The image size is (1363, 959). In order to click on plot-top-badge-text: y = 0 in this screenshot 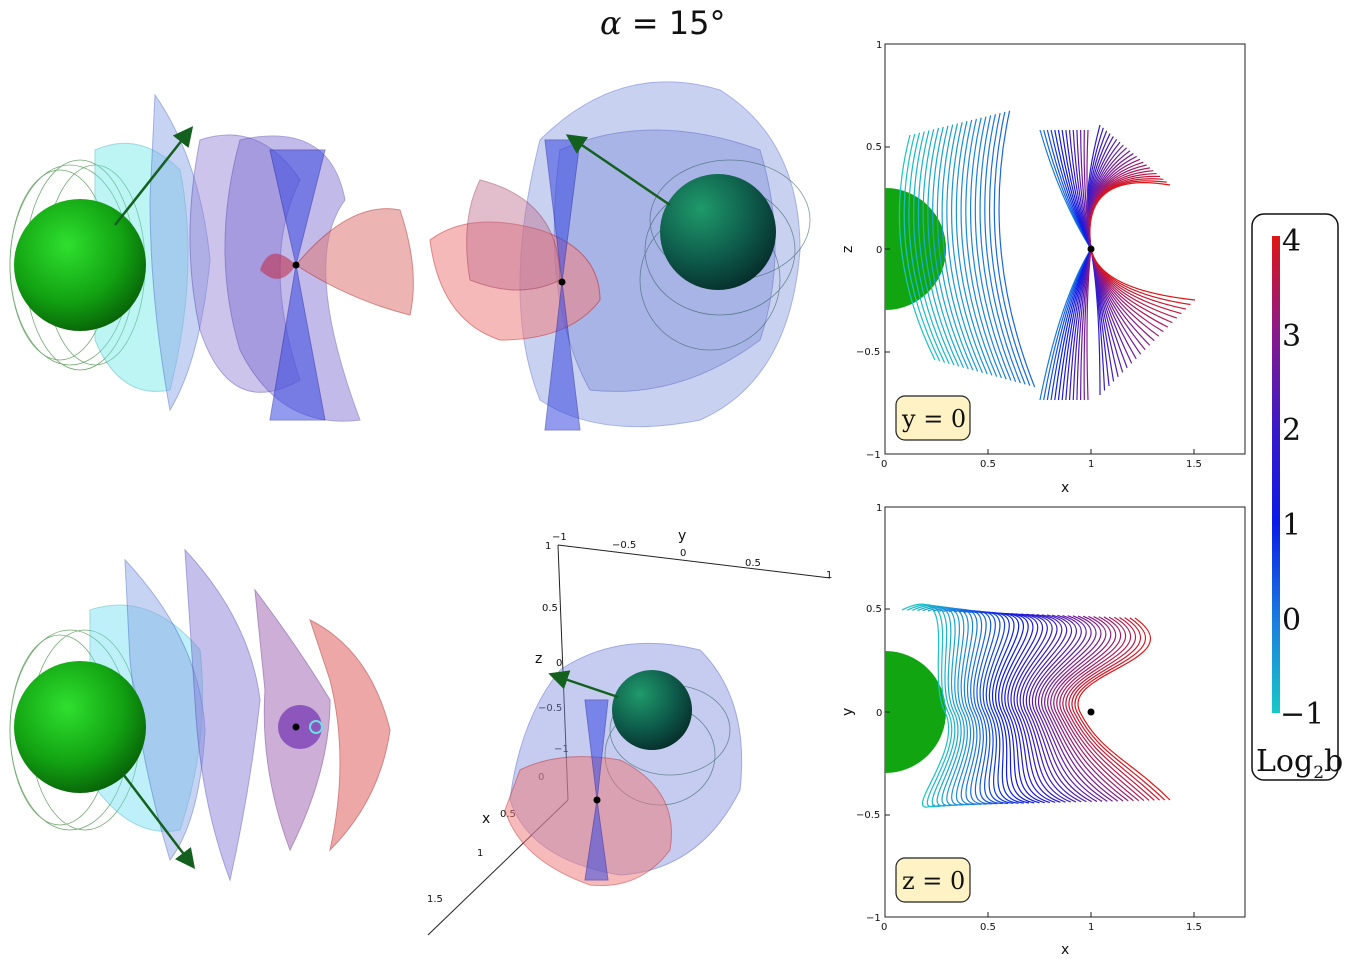, I will do `click(933, 419)`.